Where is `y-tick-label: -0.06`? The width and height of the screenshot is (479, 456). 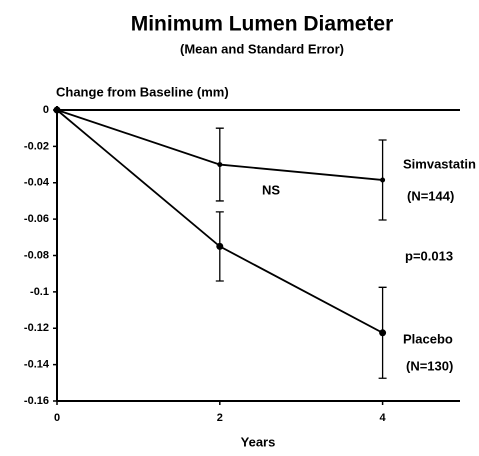
y-tick-label: -0.06 is located at coordinates (36, 219).